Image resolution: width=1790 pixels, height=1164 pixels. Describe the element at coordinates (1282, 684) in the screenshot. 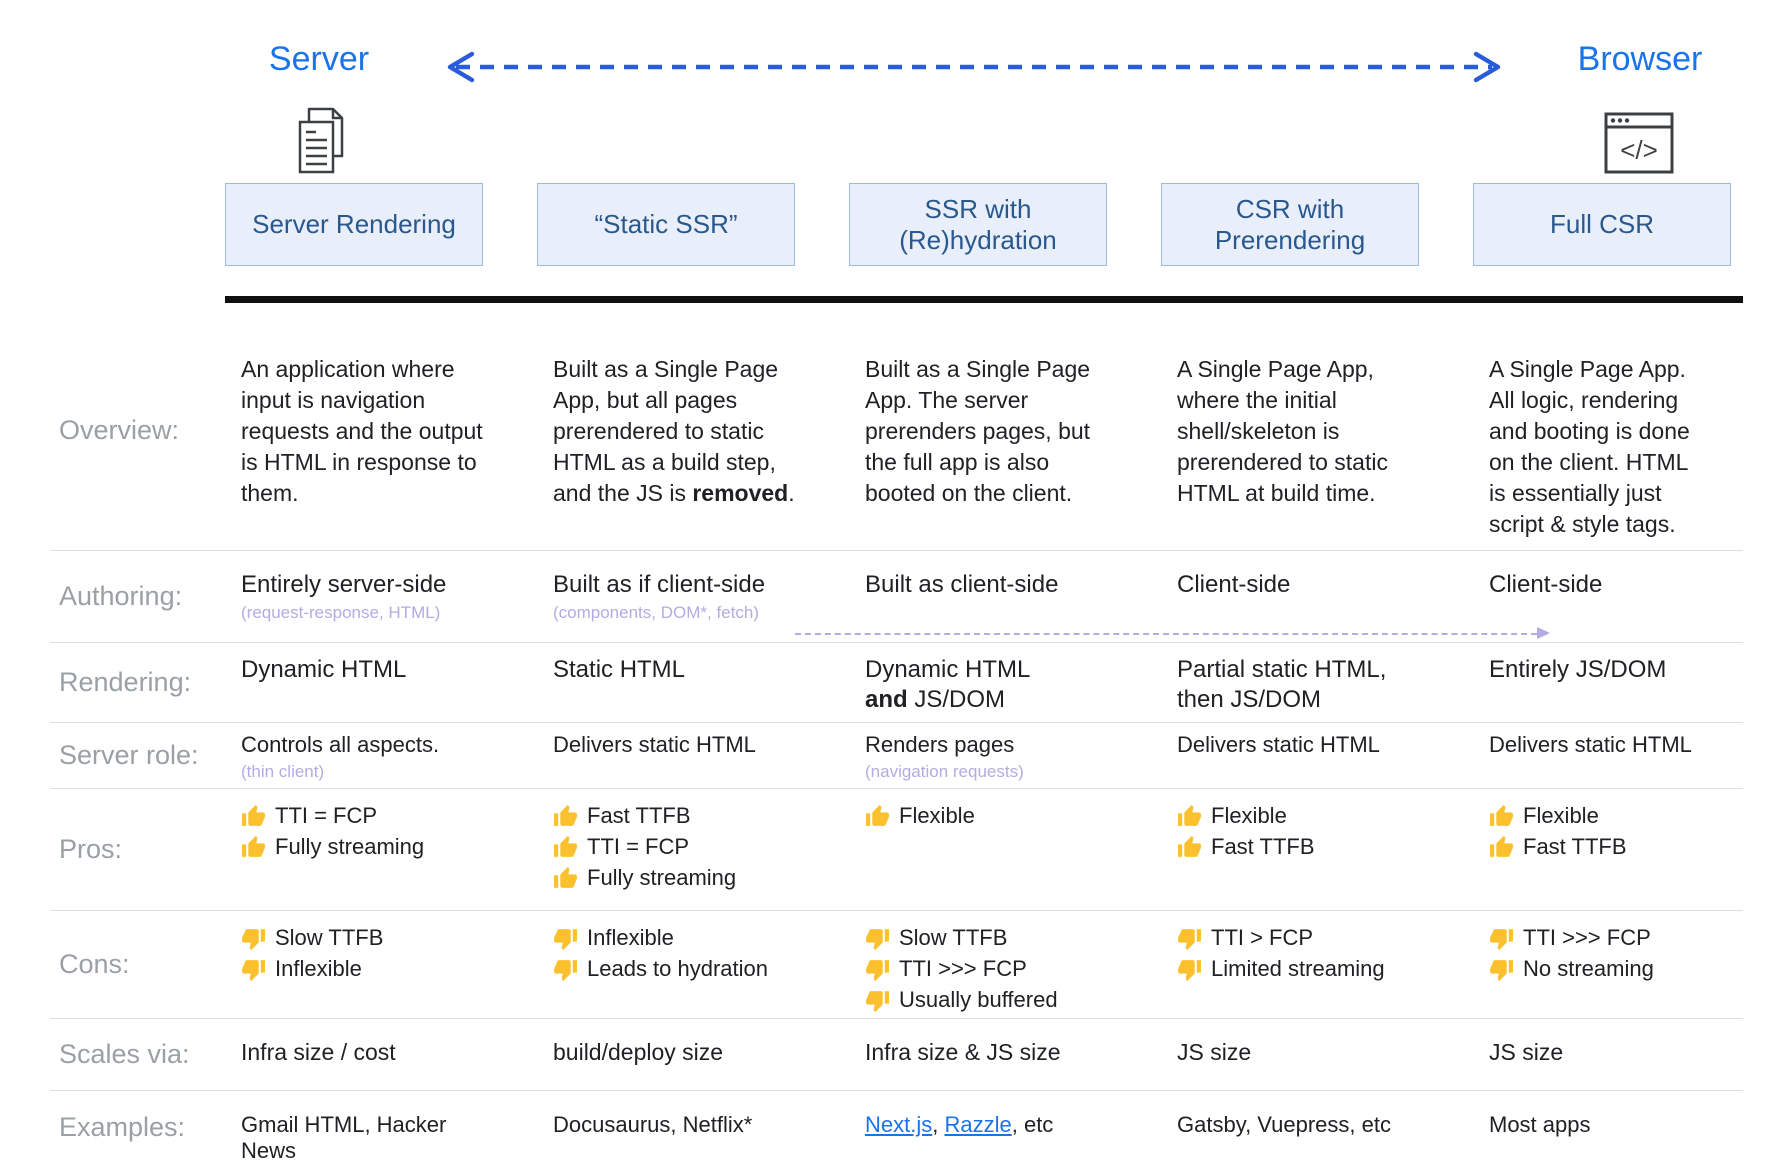

I see `rendering-text: Partial static HTML, then JS/DOM` at that location.